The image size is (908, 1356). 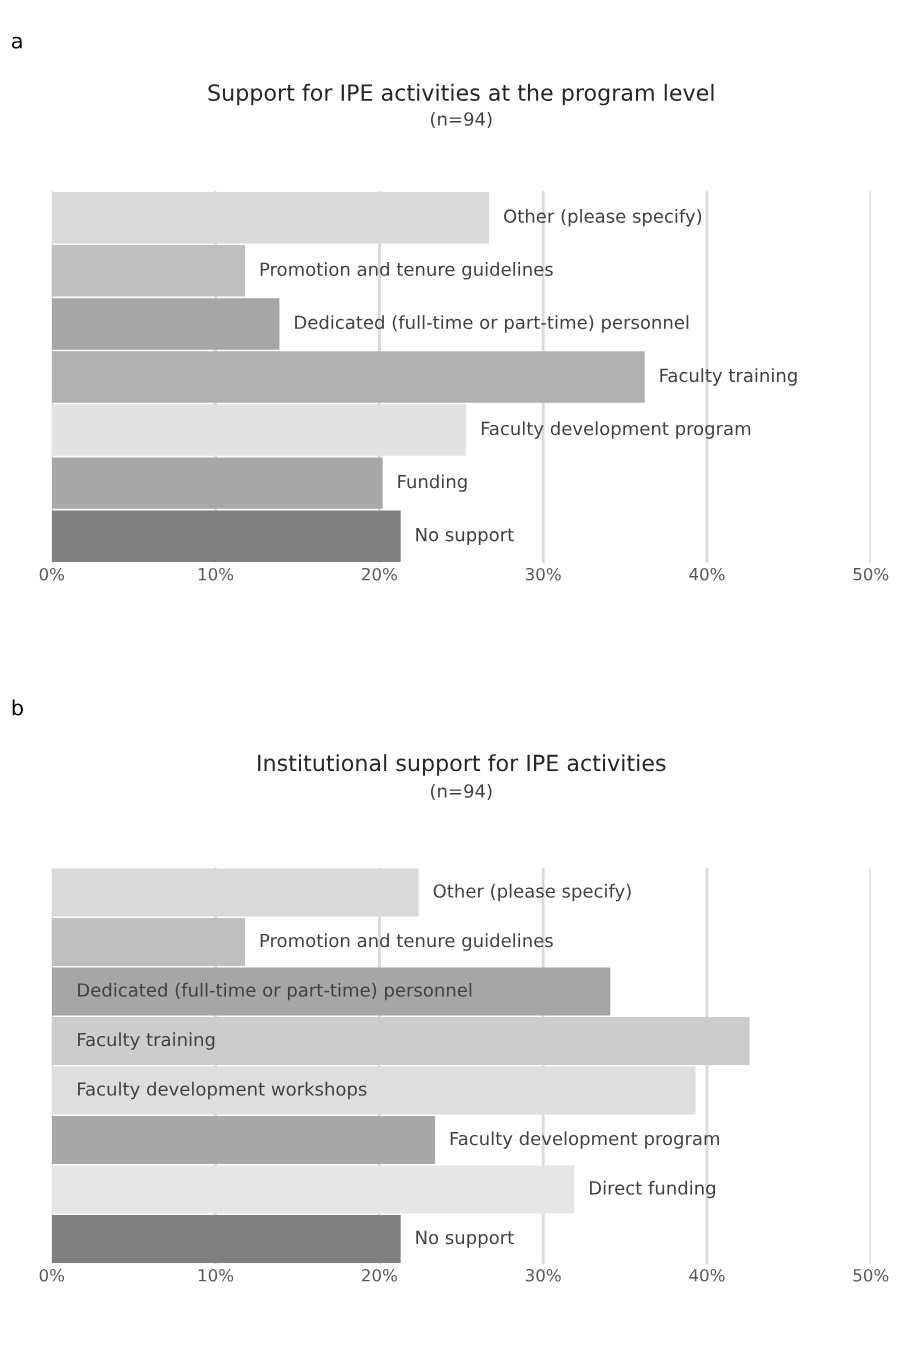 I want to click on category-label: Faculty development program, so click(x=585, y=1140).